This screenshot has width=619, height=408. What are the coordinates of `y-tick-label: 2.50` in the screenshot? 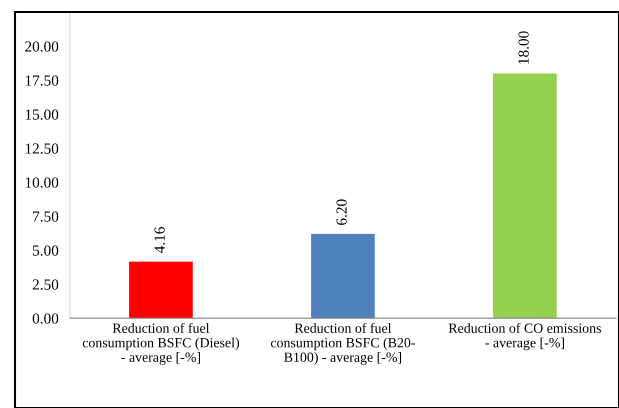 It's located at (45, 284).